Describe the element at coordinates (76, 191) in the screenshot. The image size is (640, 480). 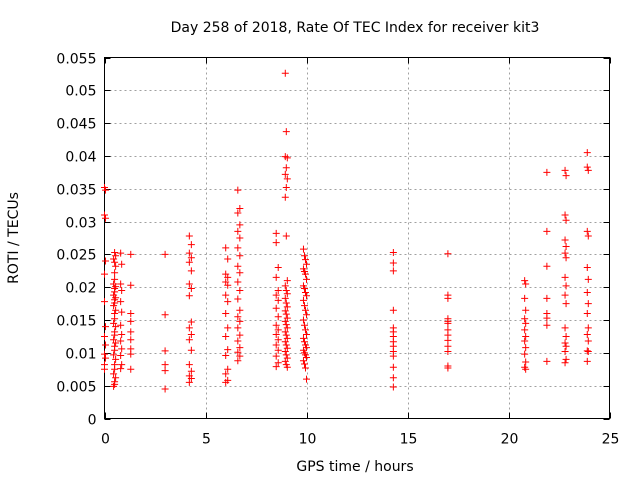
I see `y-tick-label: 0.035` at that location.